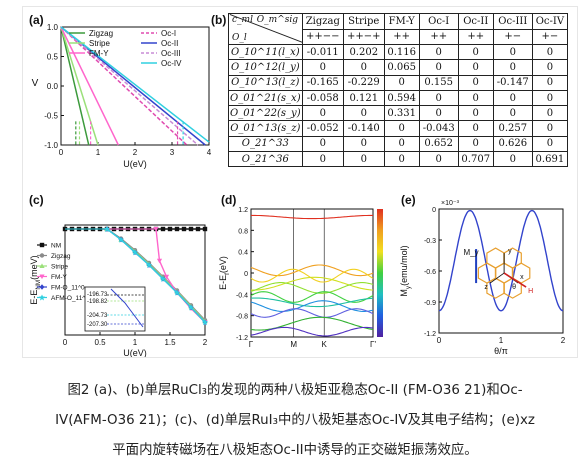 The image size is (588, 470). Describe the element at coordinates (501, 351) in the screenshot. I see `x-axis-label-e: θ/π` at that location.